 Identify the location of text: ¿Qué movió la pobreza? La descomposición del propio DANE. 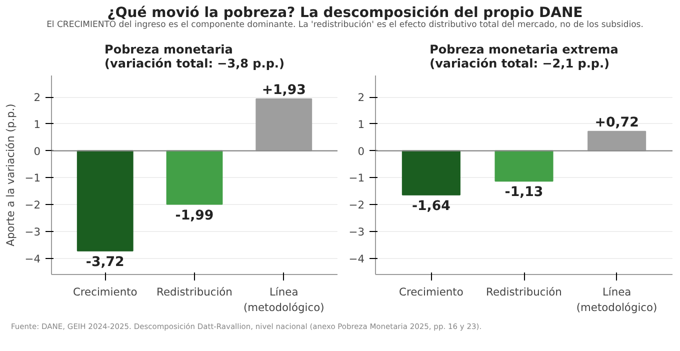
(345, 13).